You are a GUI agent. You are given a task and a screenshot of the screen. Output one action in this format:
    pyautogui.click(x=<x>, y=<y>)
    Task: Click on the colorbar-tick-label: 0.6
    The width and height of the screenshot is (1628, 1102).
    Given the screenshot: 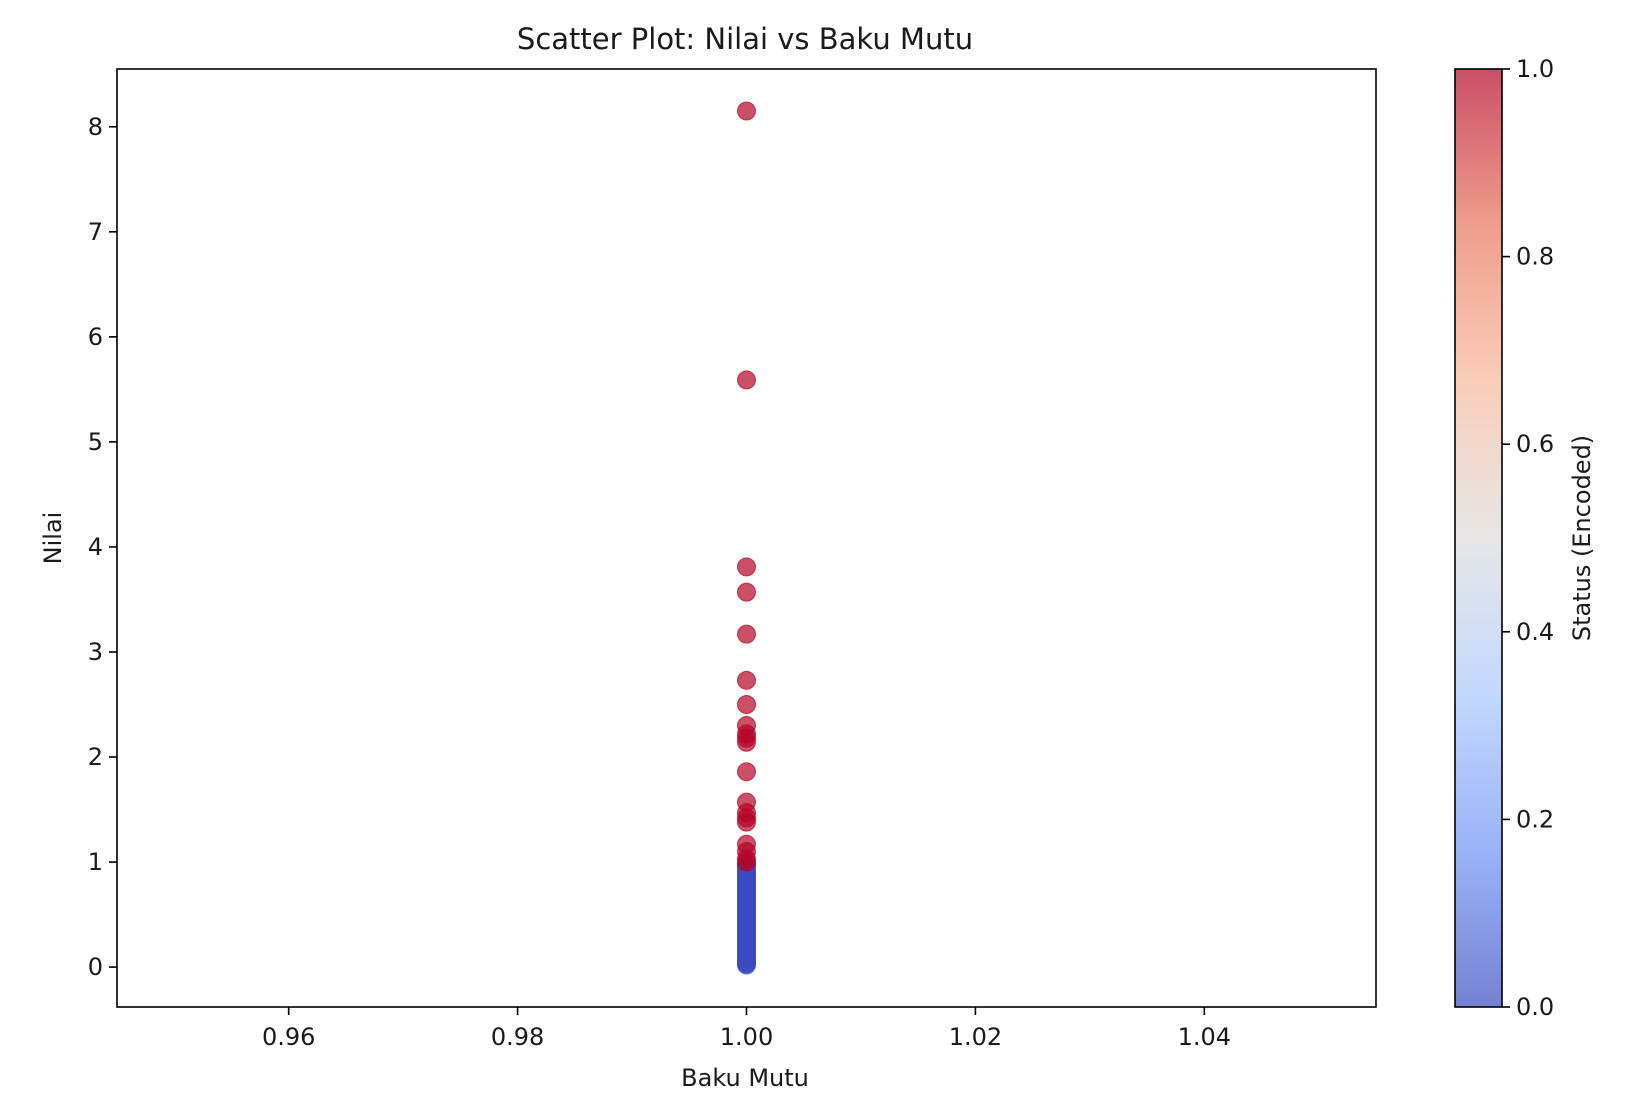 What is the action you would take?
    pyautogui.click(x=1535, y=444)
    